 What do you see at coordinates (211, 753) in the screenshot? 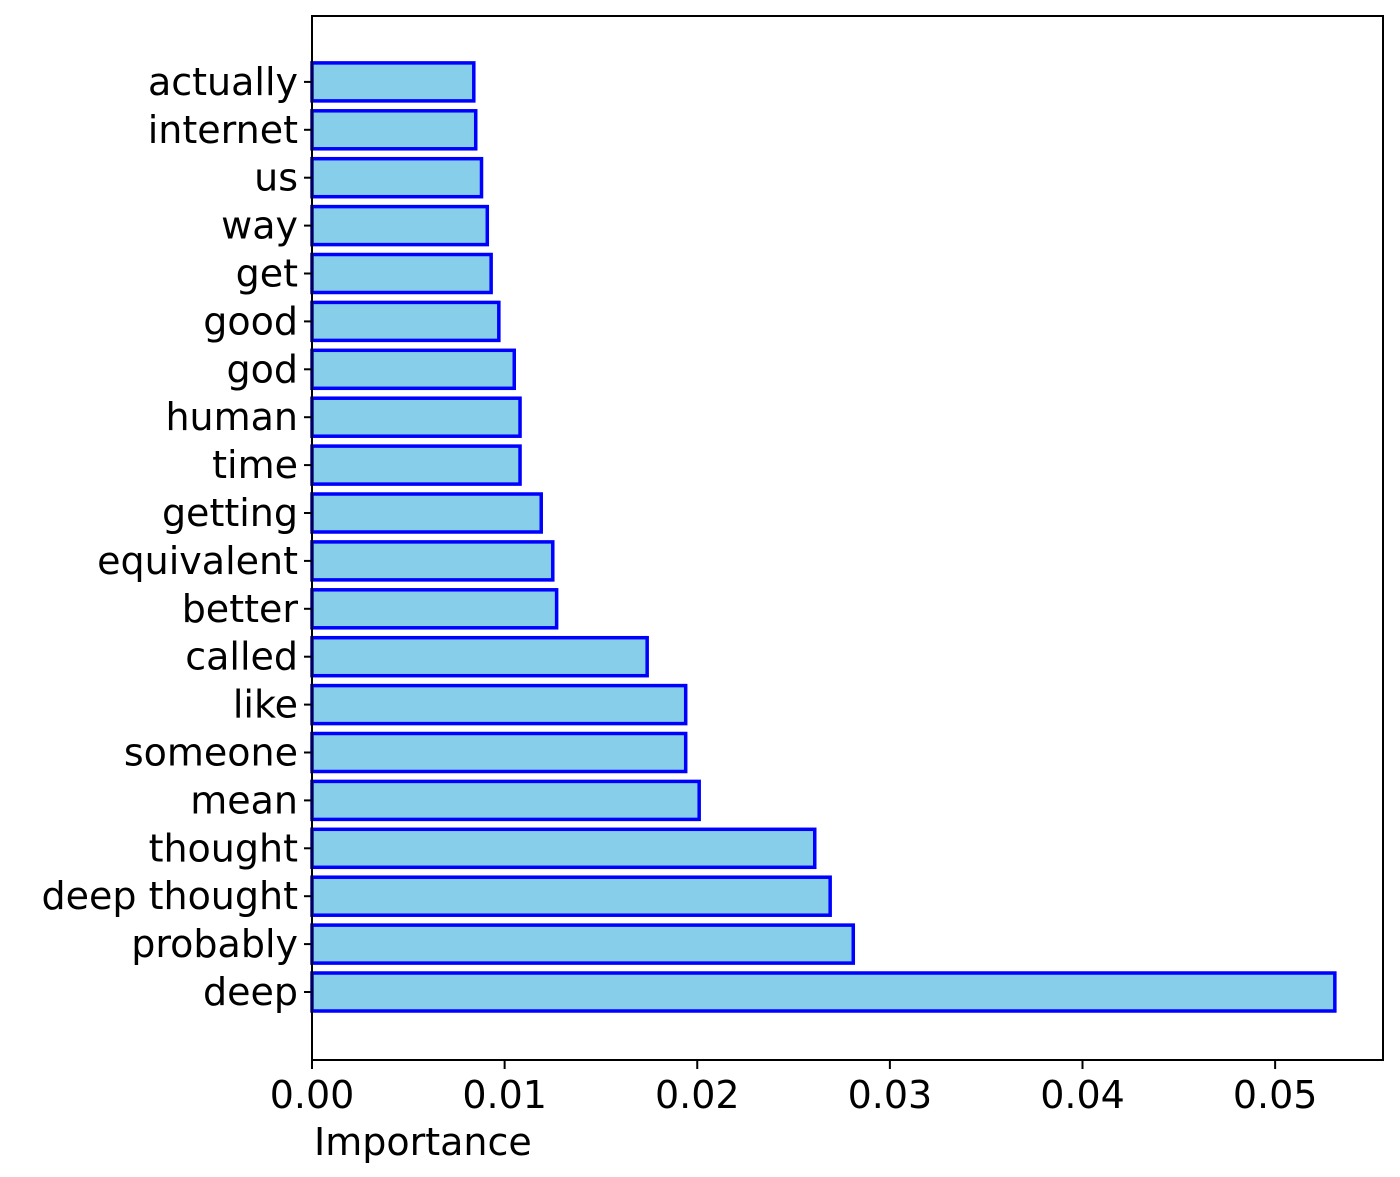
I see `y-tick-label-someone: someone` at bounding box center [211, 753].